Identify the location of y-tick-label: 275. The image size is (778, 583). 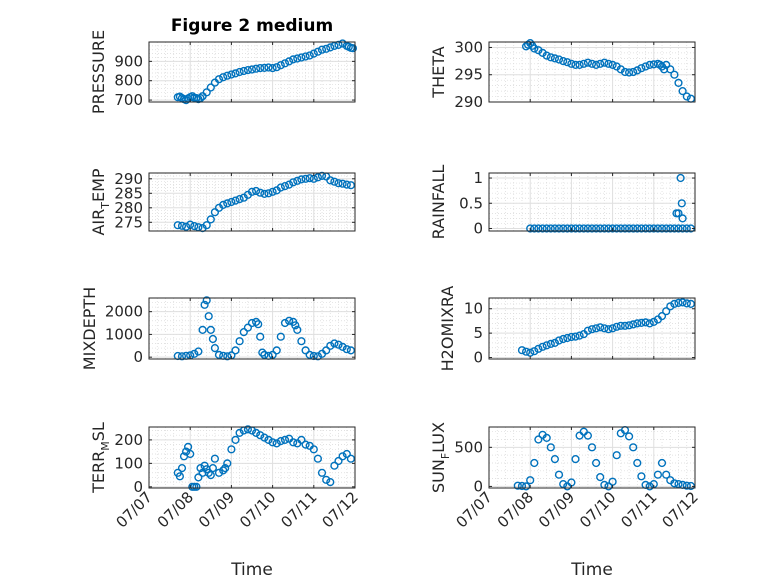
(128, 222).